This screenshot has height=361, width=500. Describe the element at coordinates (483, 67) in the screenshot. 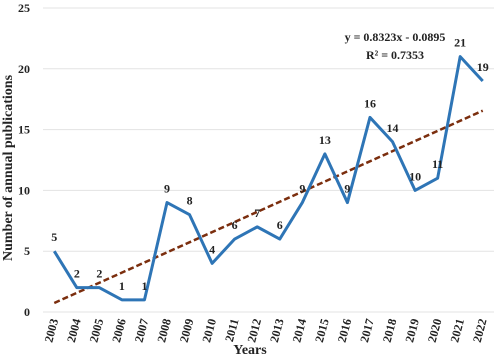

I see `data-label: 19` at that location.